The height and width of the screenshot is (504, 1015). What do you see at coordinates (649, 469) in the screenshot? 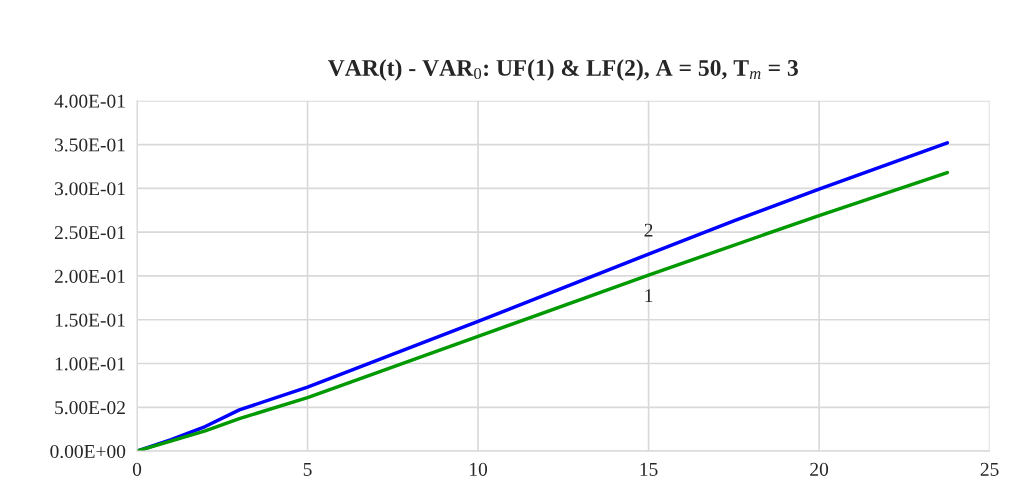
I see `x-tick-label: 15` at bounding box center [649, 469].